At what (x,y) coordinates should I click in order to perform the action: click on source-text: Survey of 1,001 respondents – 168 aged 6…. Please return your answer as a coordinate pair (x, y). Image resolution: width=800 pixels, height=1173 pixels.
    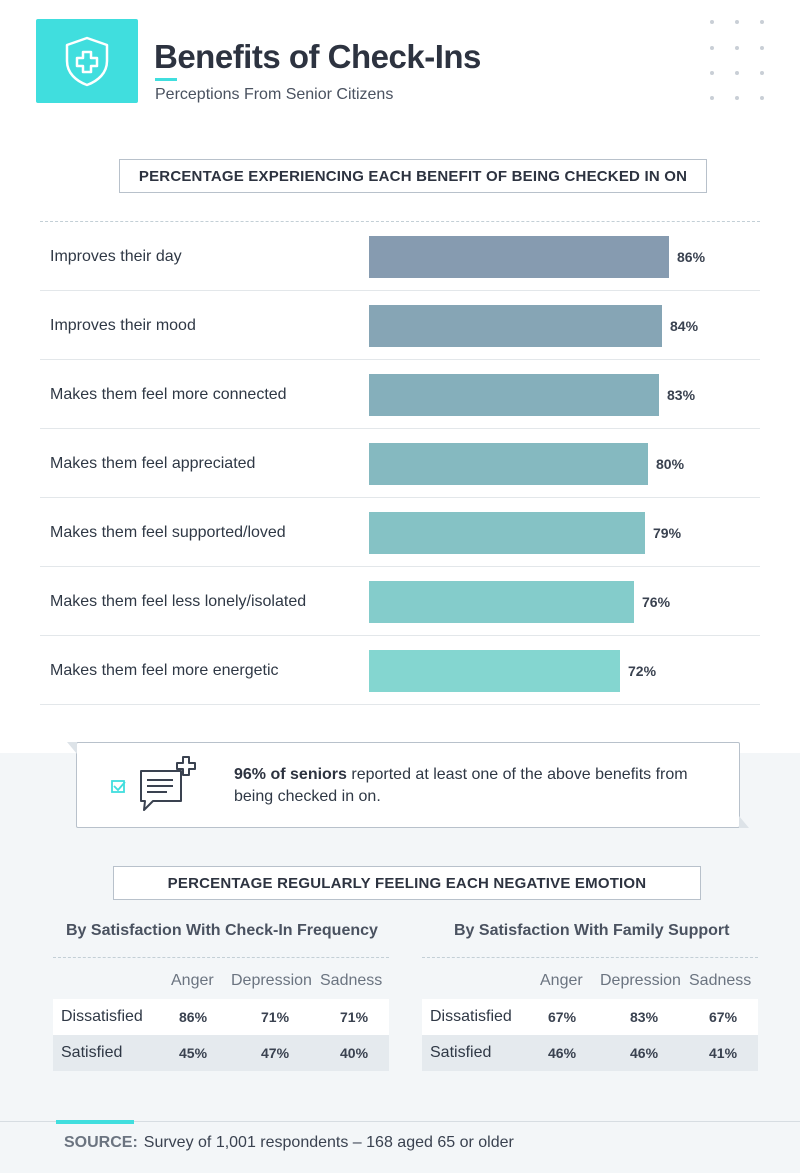
    Looking at the image, I should click on (328, 1142).